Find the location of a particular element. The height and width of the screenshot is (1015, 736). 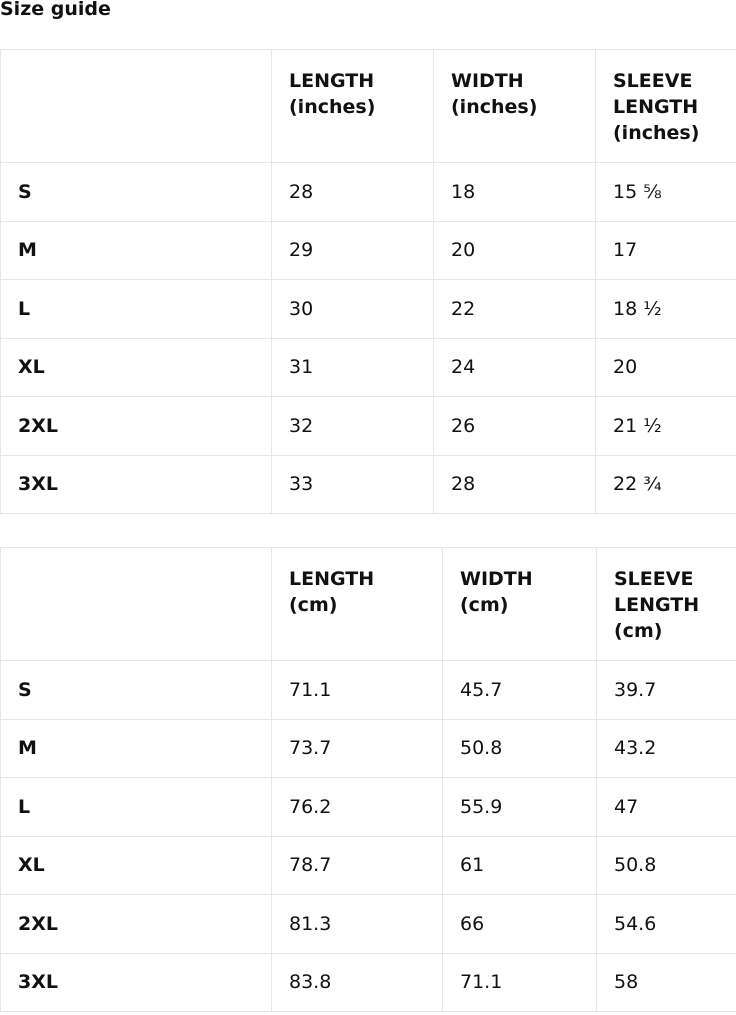

header-row: LENGTH (cm) WIDTH (cm) SLEEVE LENGTH (cm) is located at coordinates (368, 604).